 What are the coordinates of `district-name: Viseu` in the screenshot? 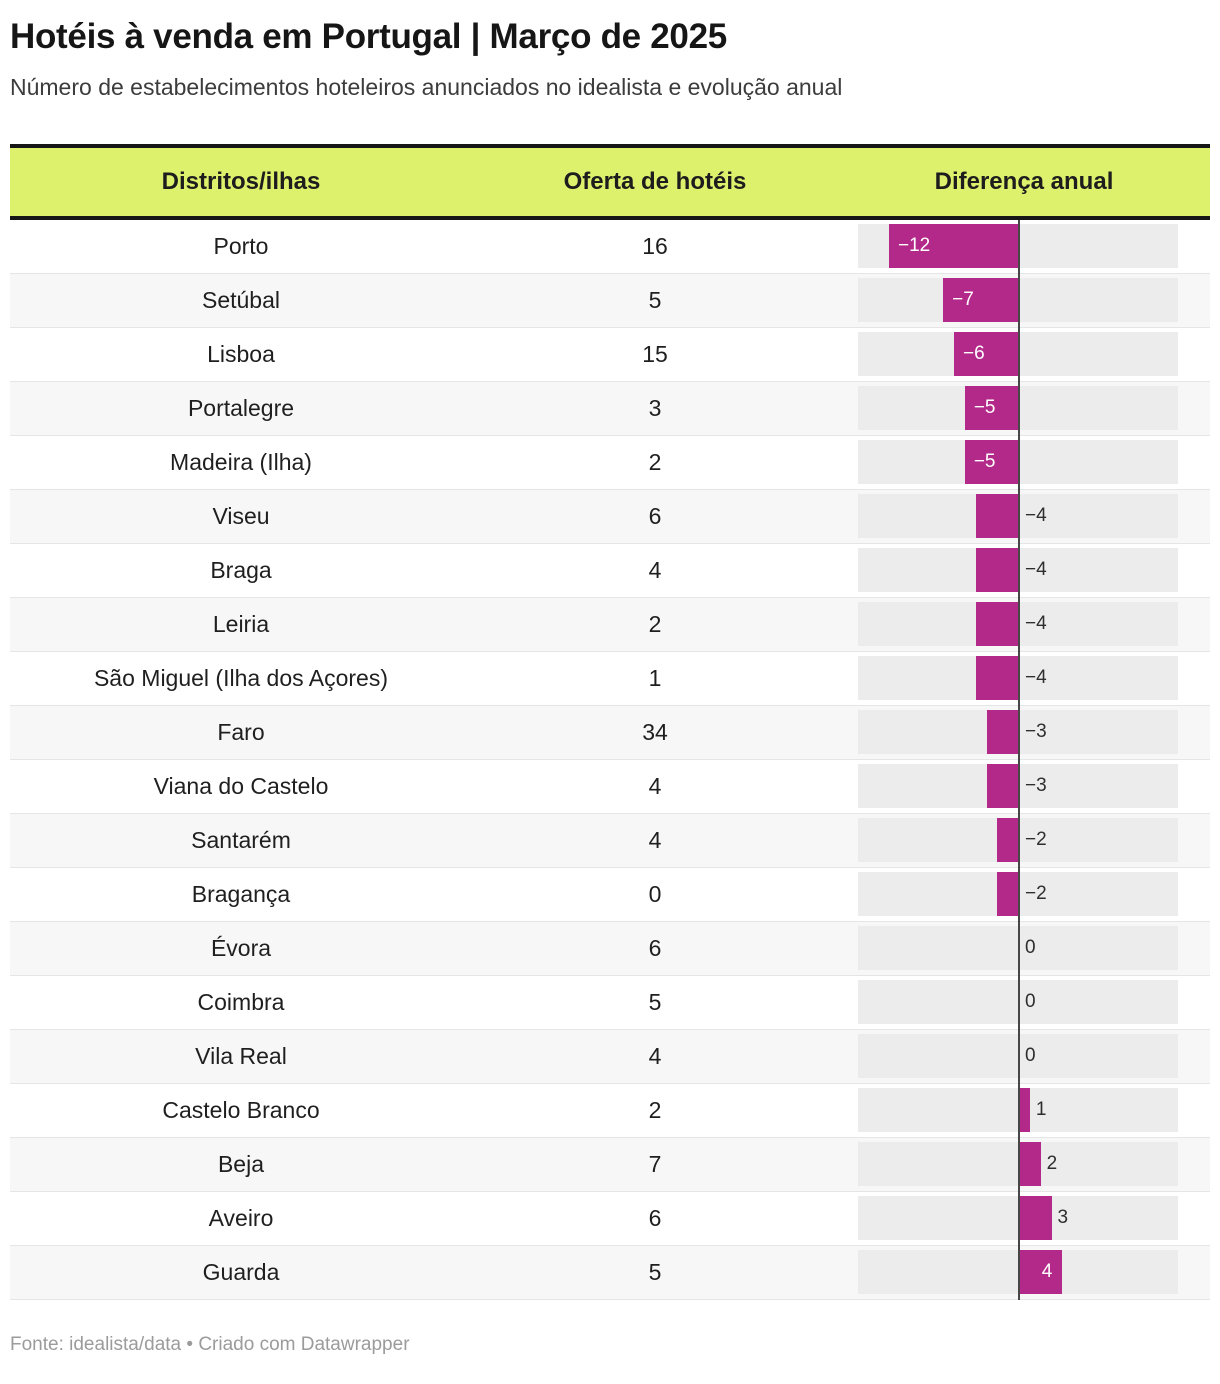 It's located at (241, 515).